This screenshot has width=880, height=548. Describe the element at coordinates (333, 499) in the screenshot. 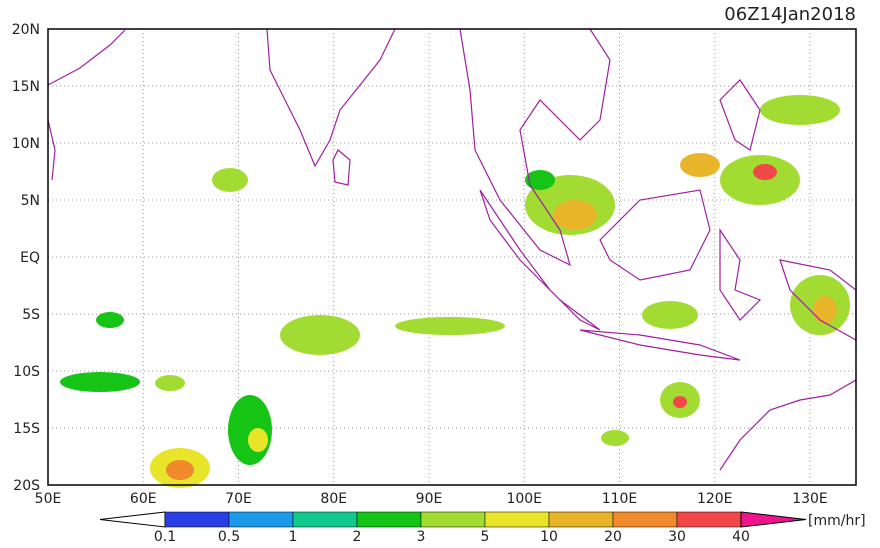

I see `lon-label: 80E` at that location.